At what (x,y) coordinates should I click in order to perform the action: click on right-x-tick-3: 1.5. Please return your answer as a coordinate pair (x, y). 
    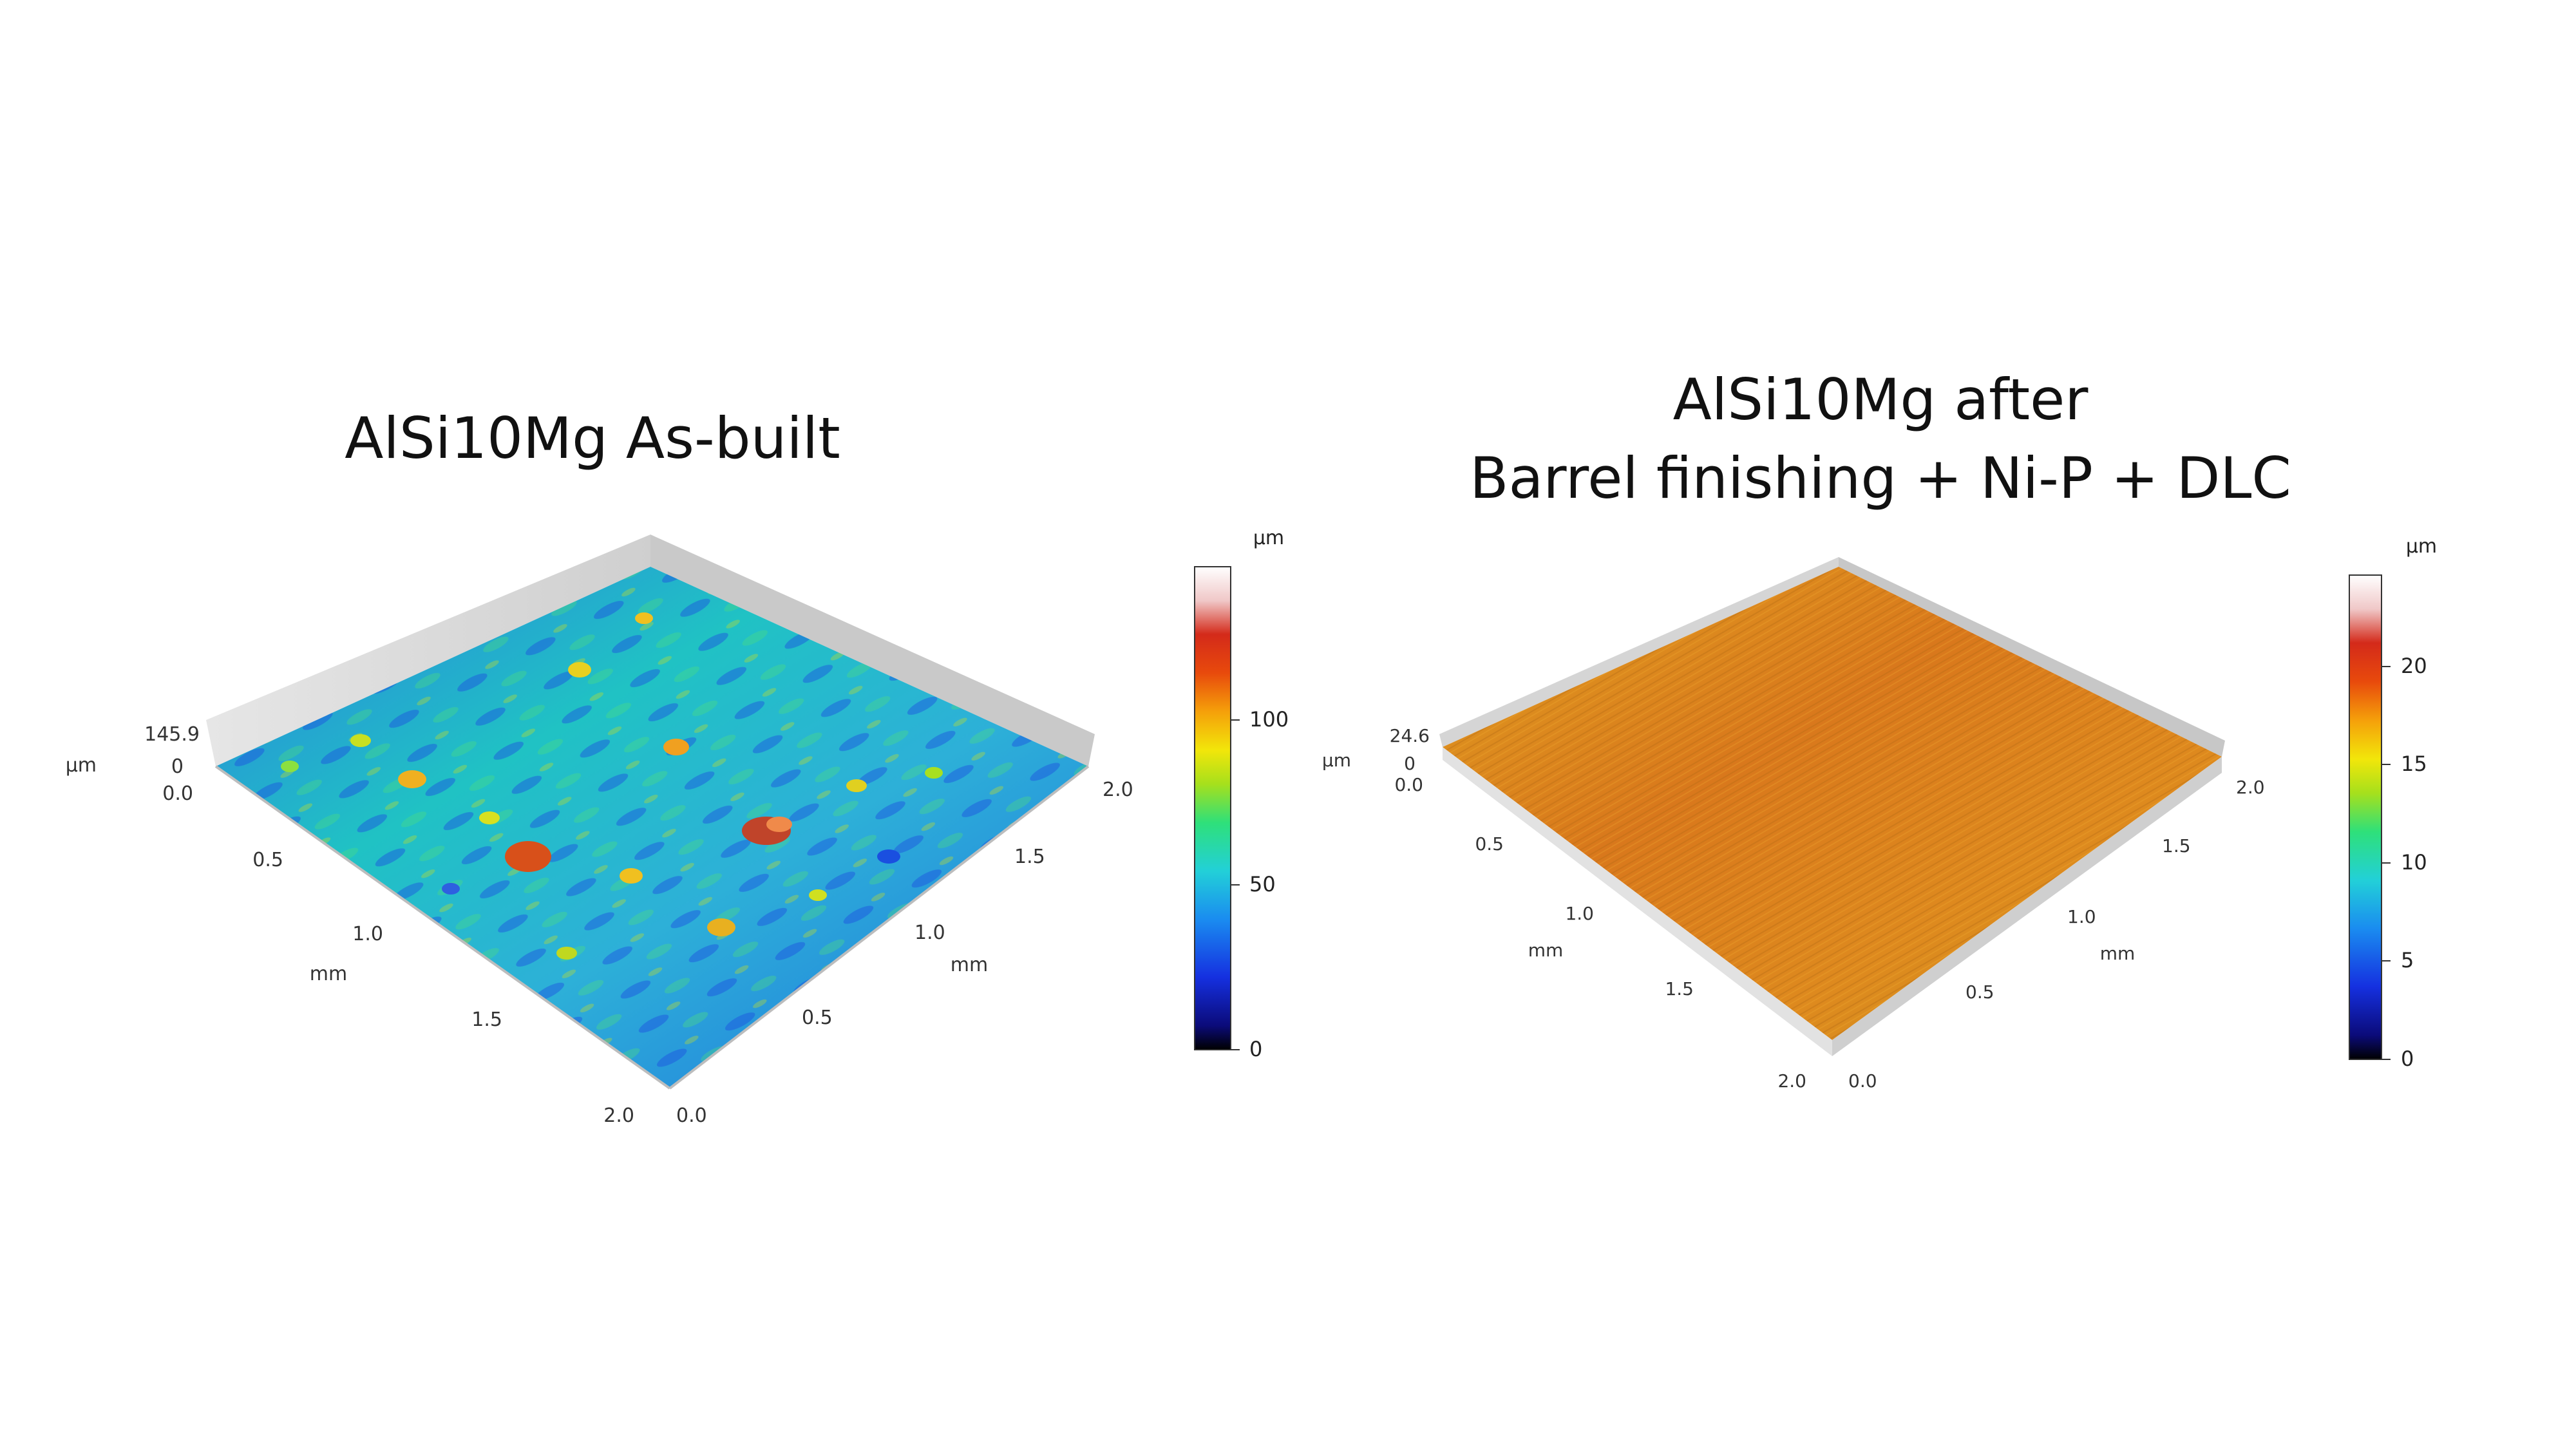
    Looking at the image, I should click on (1679, 988).